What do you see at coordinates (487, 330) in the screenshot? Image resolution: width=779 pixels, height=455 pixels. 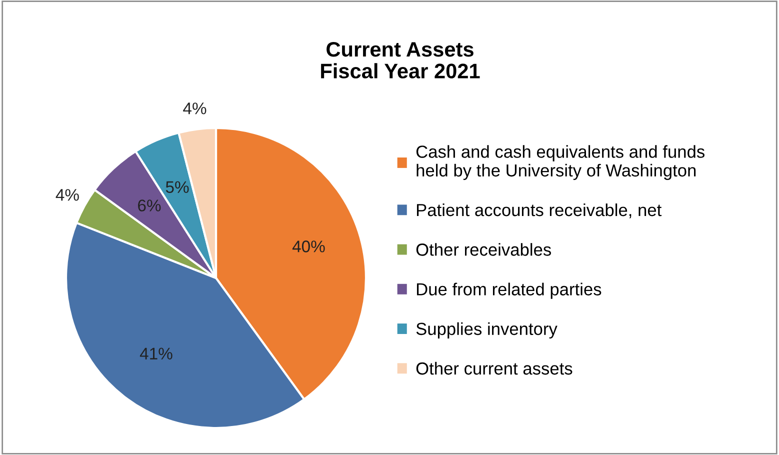 I see `legend-label: Supplies inventory` at bounding box center [487, 330].